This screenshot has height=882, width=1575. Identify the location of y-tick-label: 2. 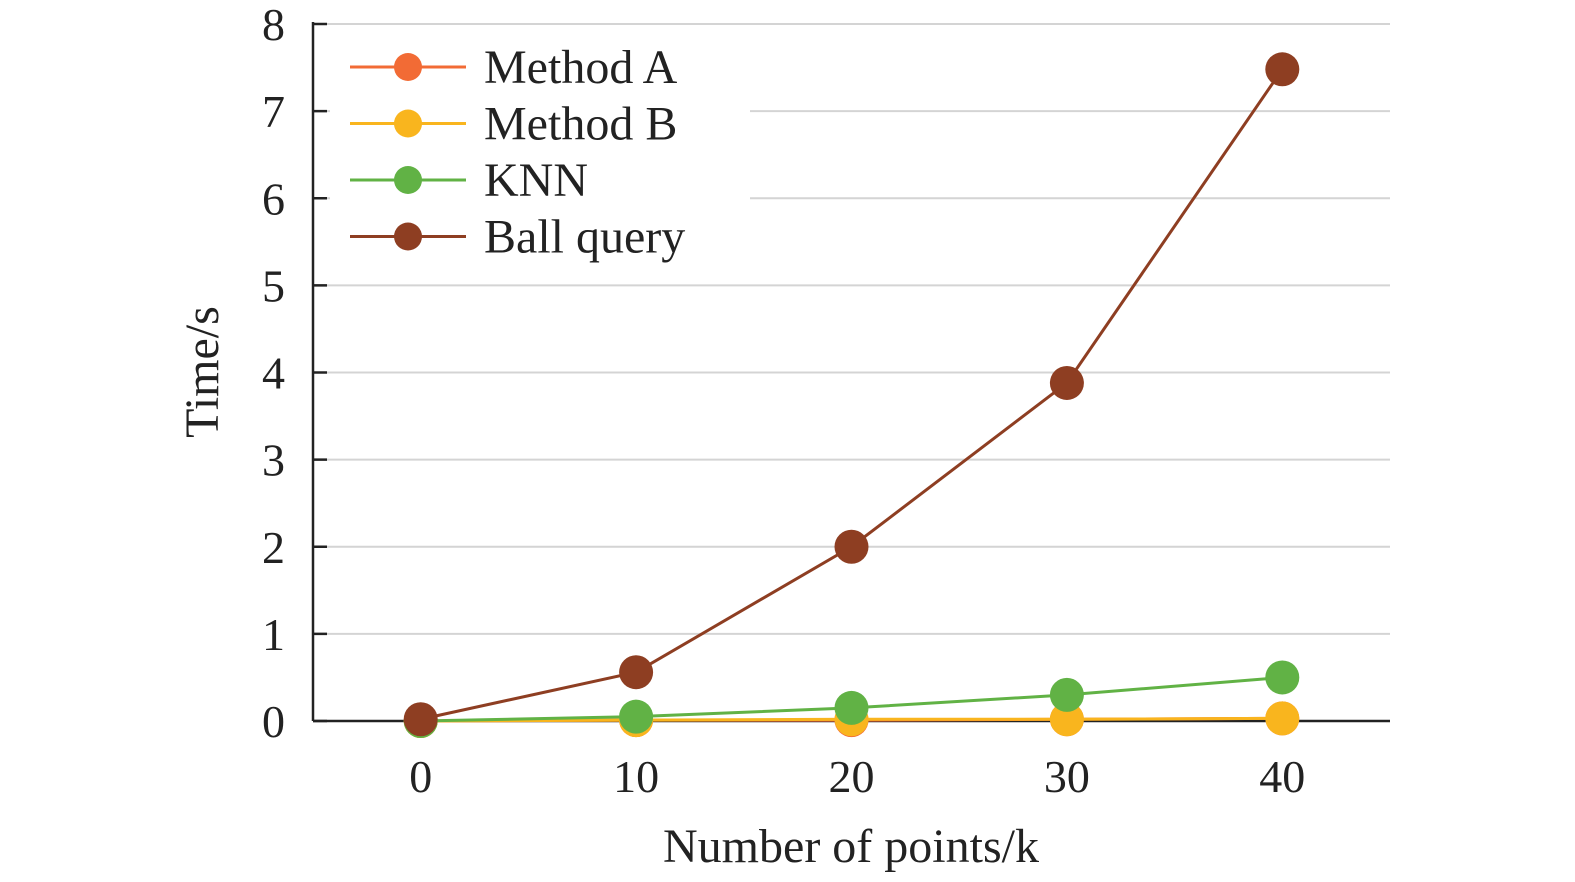
(273, 547).